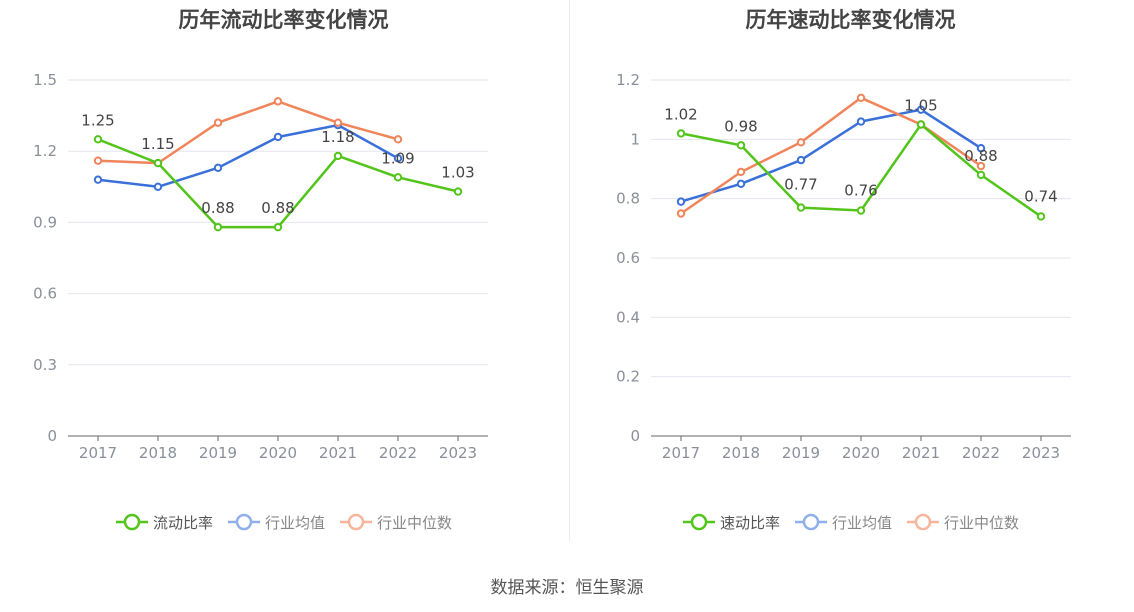  Describe the element at coordinates (628, 377) in the screenshot. I see `y-tick-label: 0.2` at that location.